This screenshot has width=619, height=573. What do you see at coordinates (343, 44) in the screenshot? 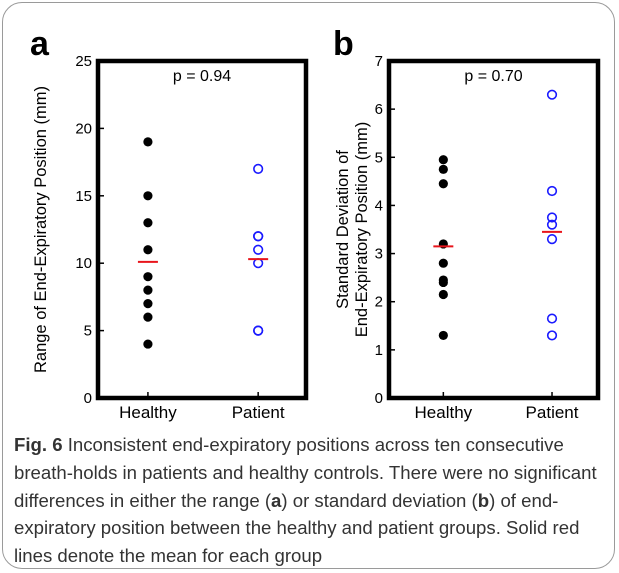
I see `panel-letter: b` at bounding box center [343, 44].